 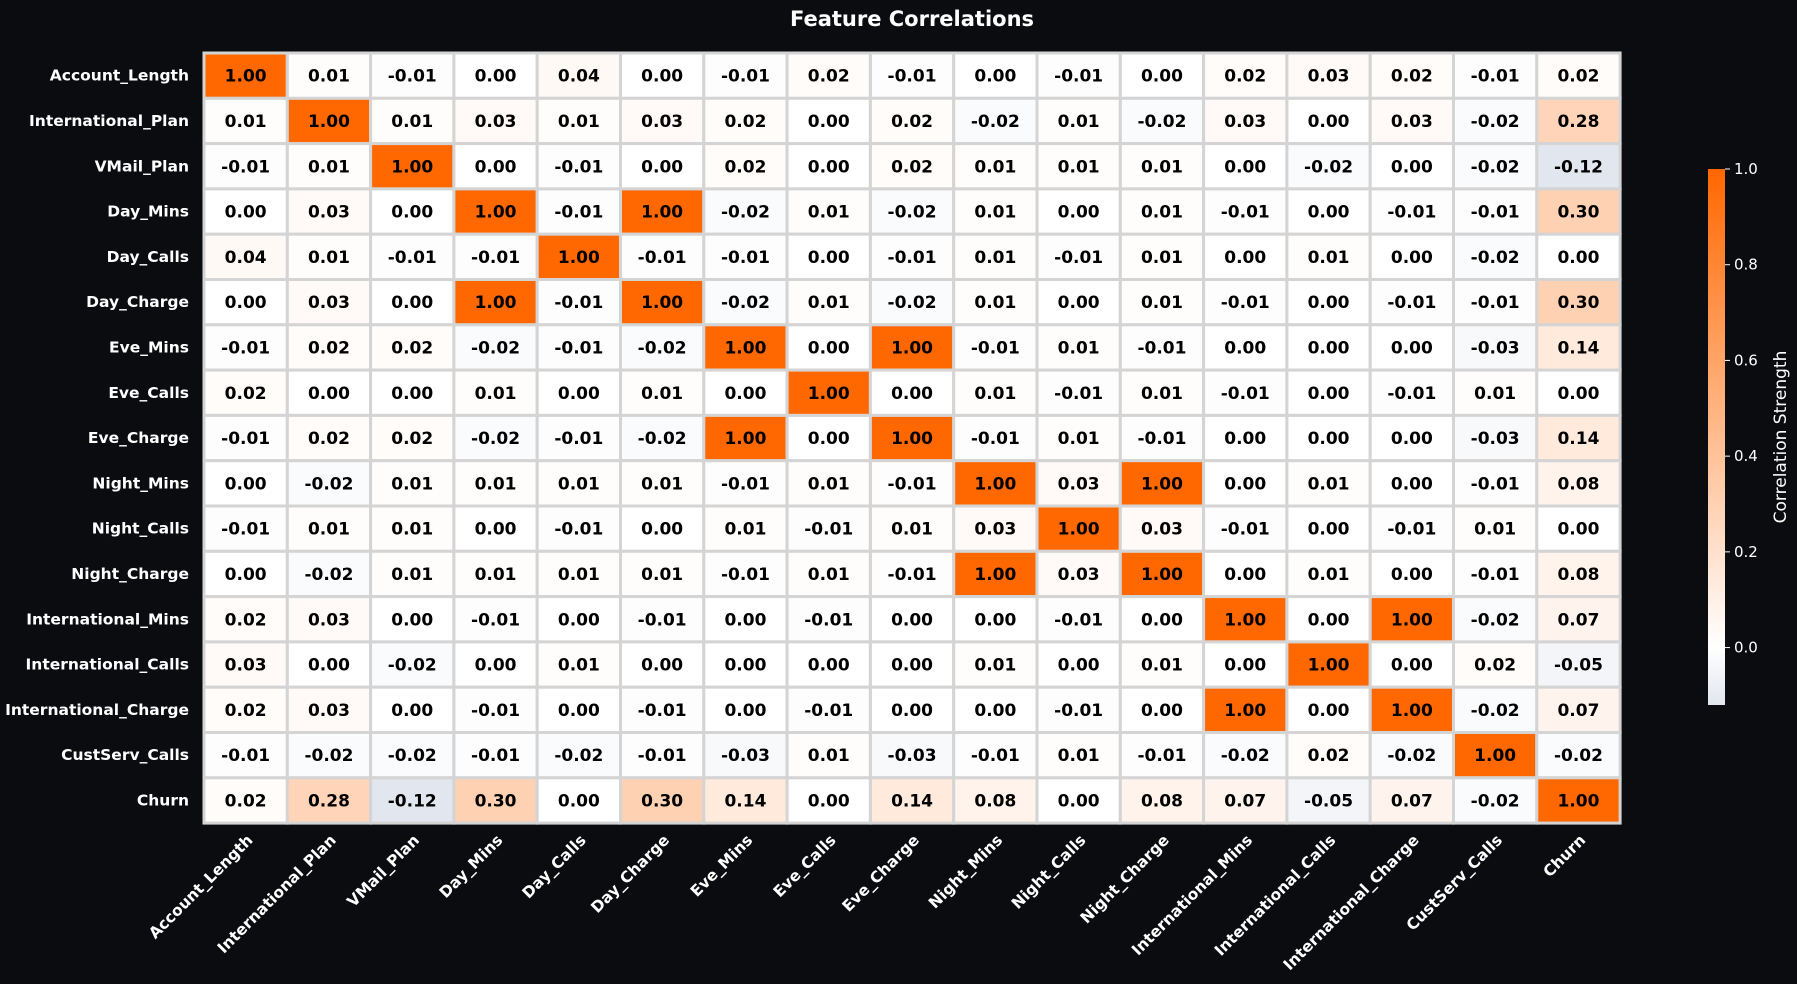 I want to click on cell-value-label: -0.03, so click(x=912, y=756).